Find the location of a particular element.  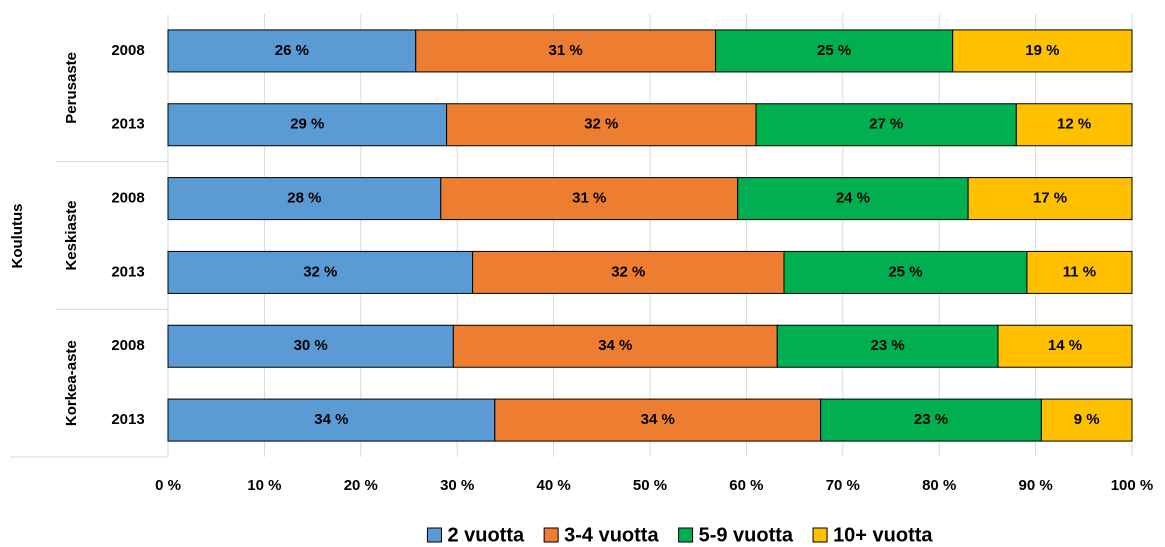

x-tick-label: 10 % is located at coordinates (264, 485).